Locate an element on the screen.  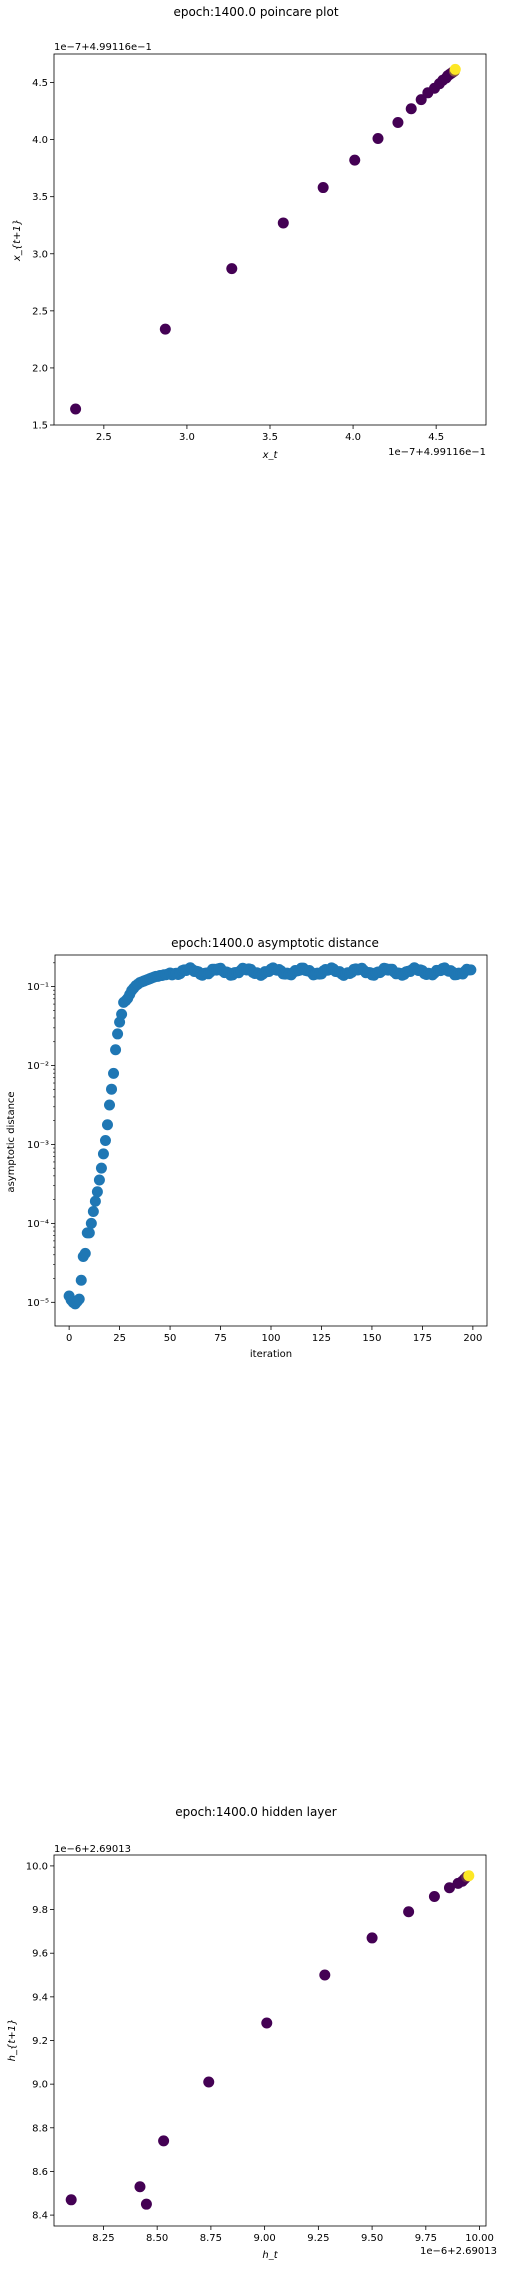
x-offset-text: 1e−6+2.69013 is located at coordinates (458, 2251).